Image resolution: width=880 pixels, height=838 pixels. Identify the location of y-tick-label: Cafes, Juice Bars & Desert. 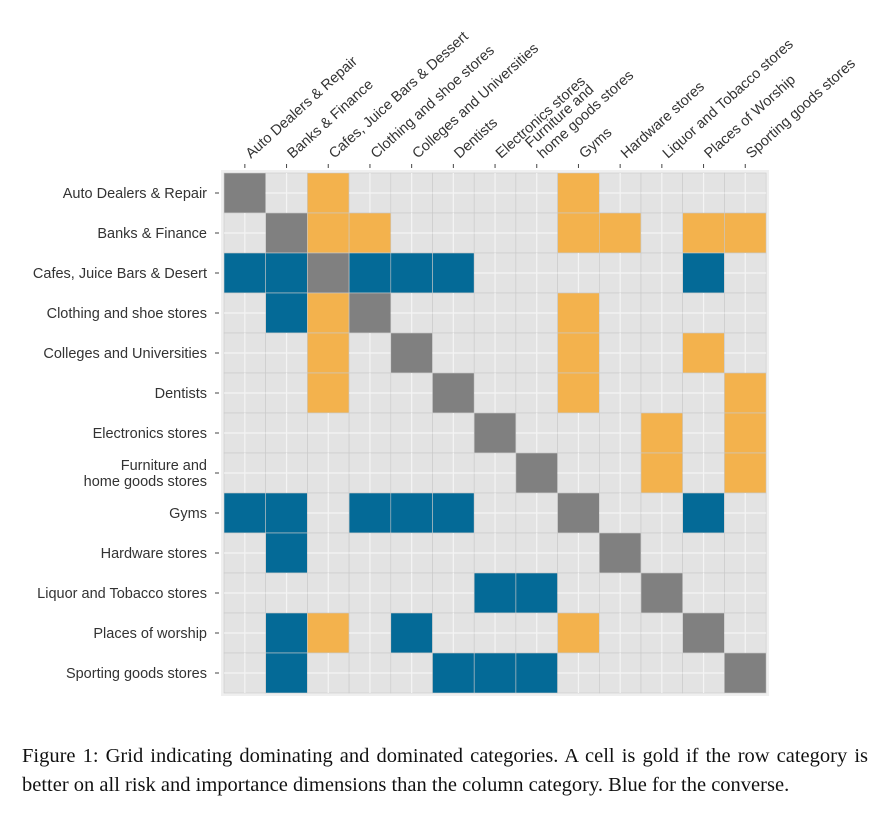
(120, 274).